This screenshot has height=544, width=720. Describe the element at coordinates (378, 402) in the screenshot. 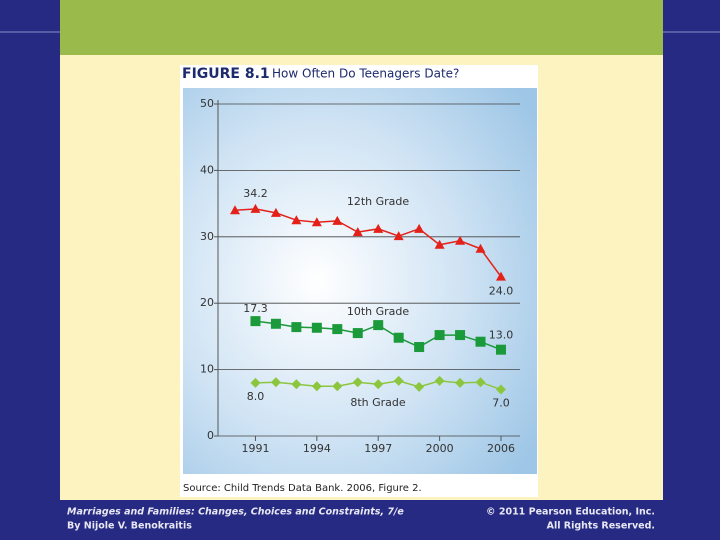

I see `series-label: 8th Grade` at that location.